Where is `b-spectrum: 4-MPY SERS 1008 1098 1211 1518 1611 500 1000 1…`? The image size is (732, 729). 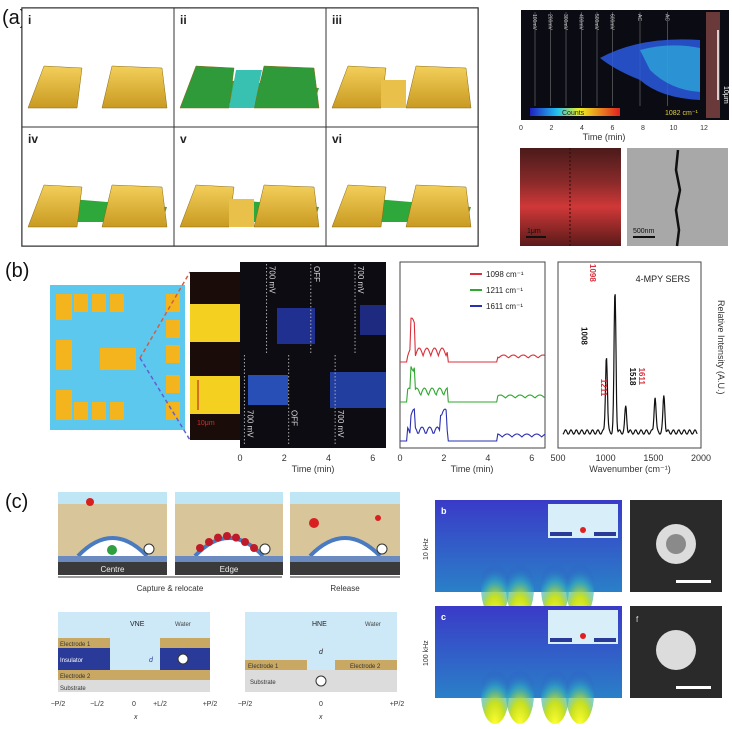 b-spectrum: 4-MPY SERS 1008 1098 1211 1518 1611 500 1000 1… is located at coordinates (638, 367).